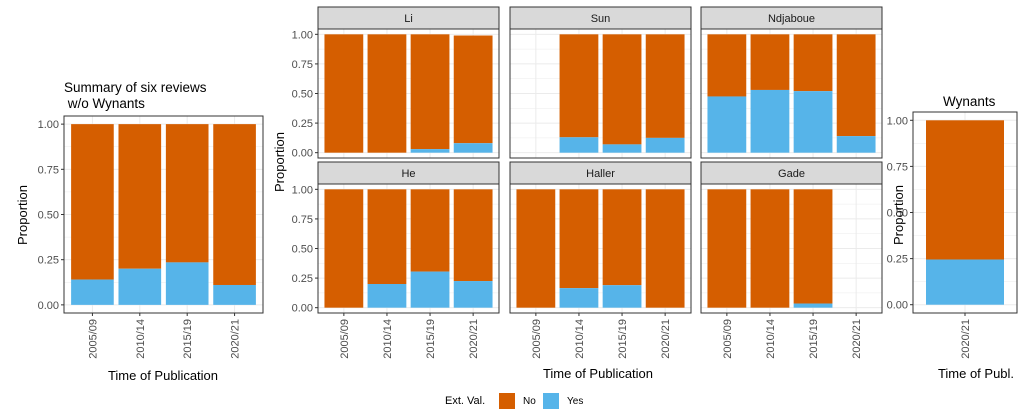  What do you see at coordinates (187, 193) in the screenshot?
I see `left-chart-bar-no-2015/19` at bounding box center [187, 193].